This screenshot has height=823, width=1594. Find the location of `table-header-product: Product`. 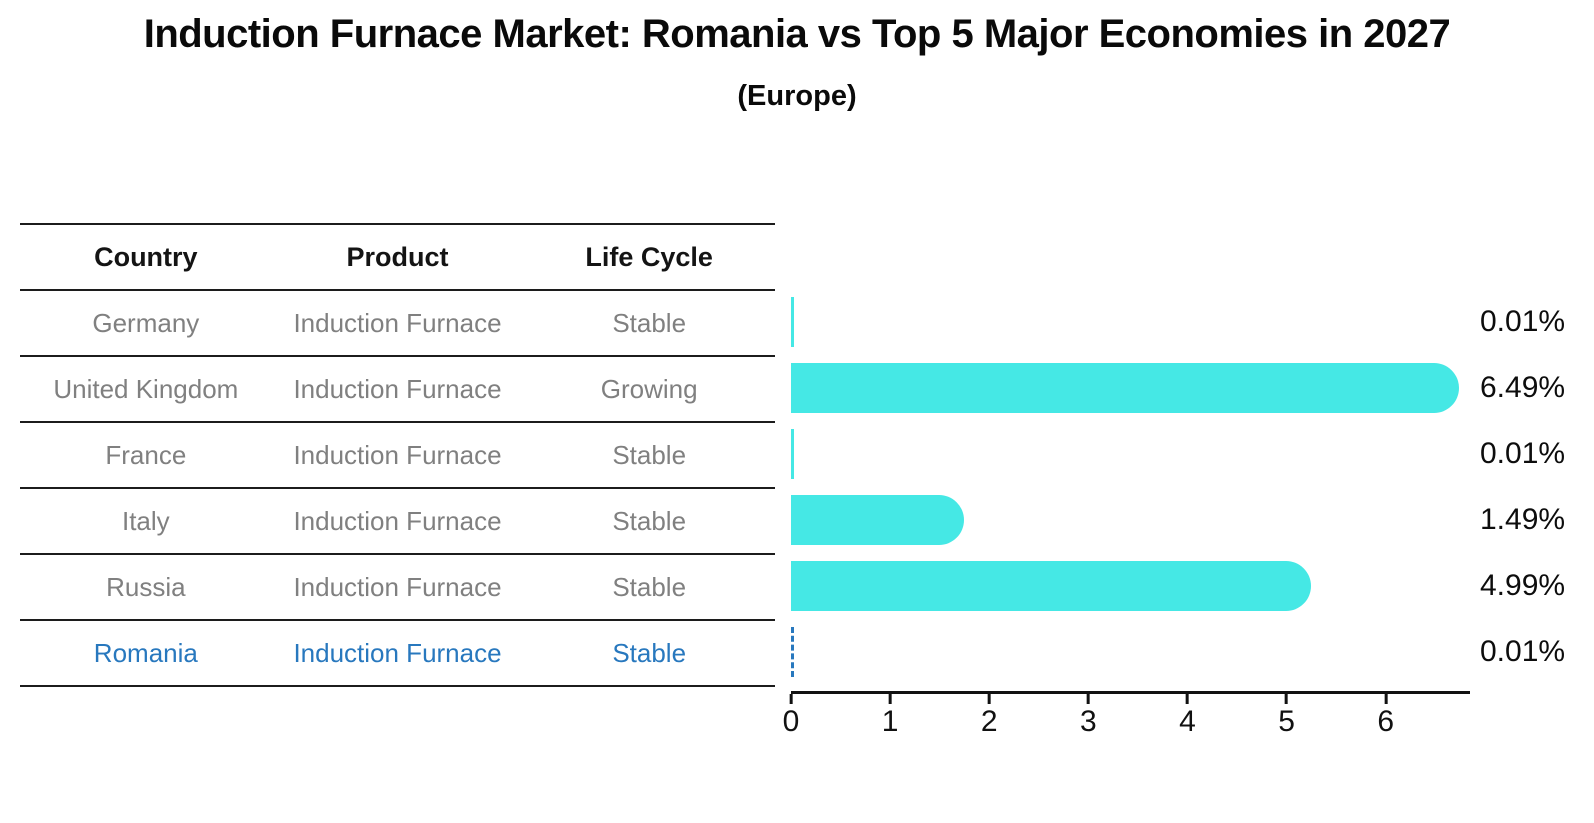

table-header-product: Product is located at coordinates (397, 256).